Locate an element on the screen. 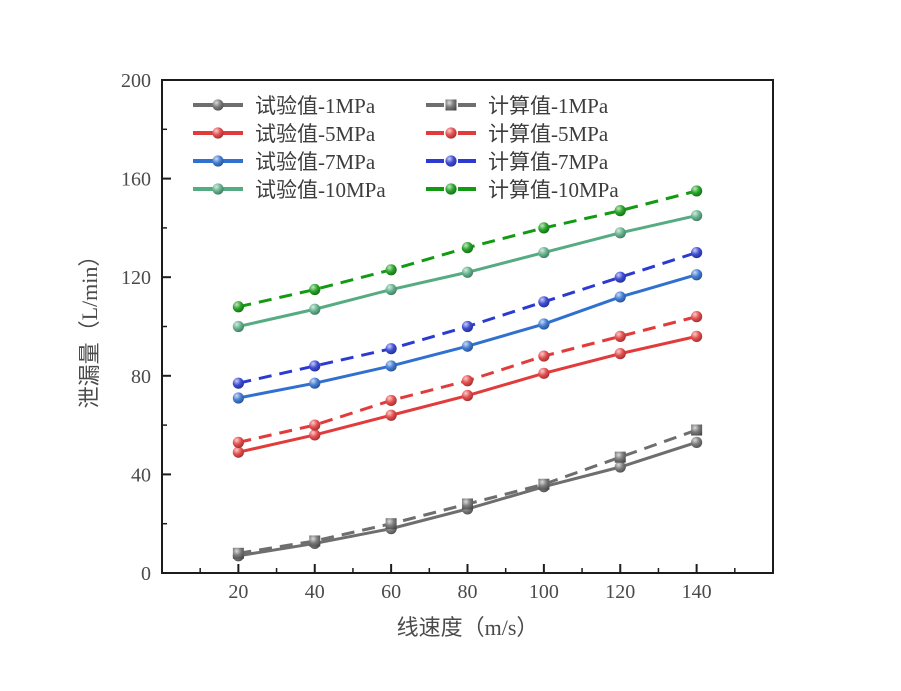  legend-item-试验值-10MPa: 试验值-10MPa is located at coordinates (289, 190).